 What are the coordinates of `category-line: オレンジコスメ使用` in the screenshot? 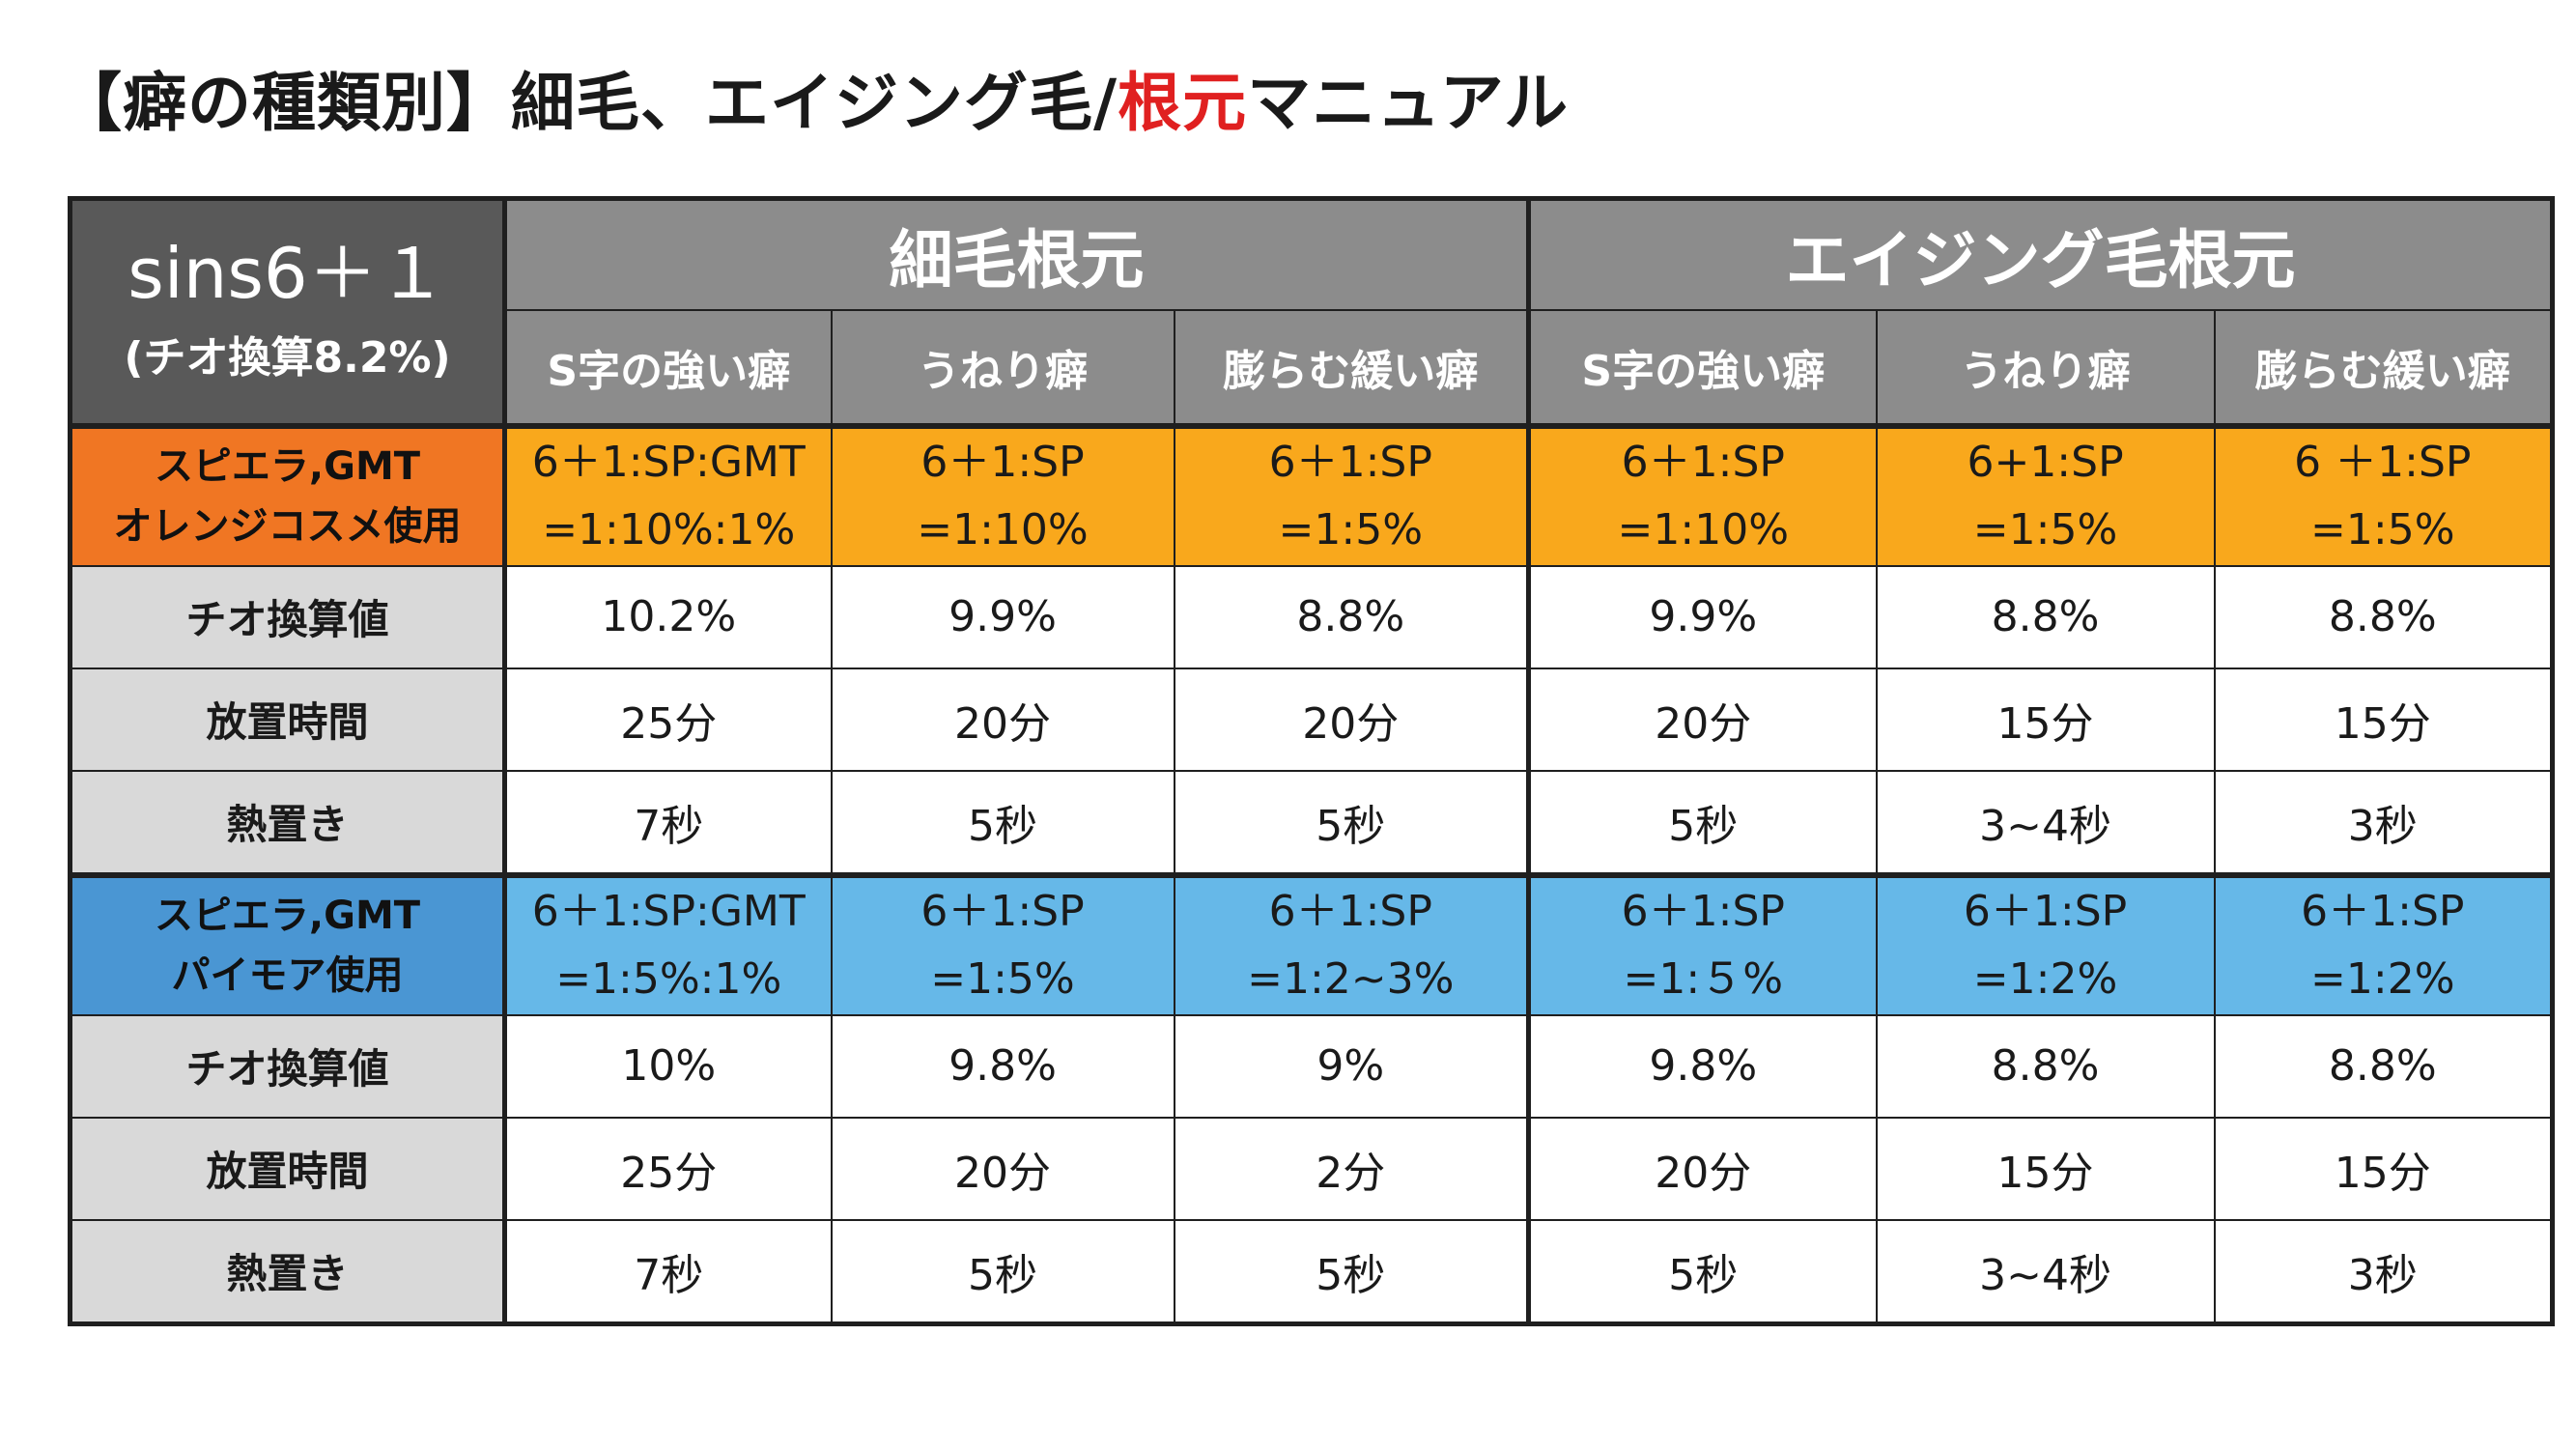 It's located at (287, 527).